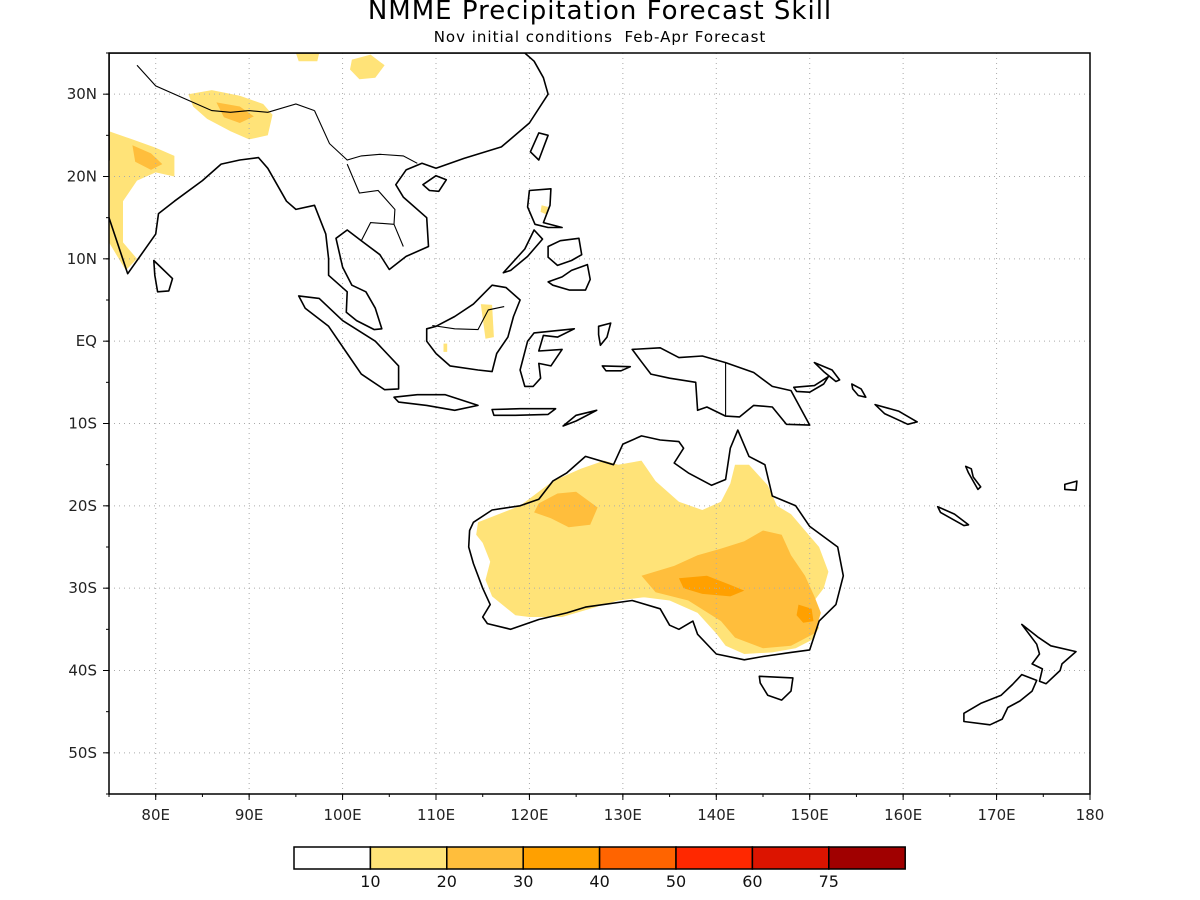 This screenshot has height=900, width=1200. What do you see at coordinates (225, 88) in the screenshot?
I see `border-himalaya` at bounding box center [225, 88].